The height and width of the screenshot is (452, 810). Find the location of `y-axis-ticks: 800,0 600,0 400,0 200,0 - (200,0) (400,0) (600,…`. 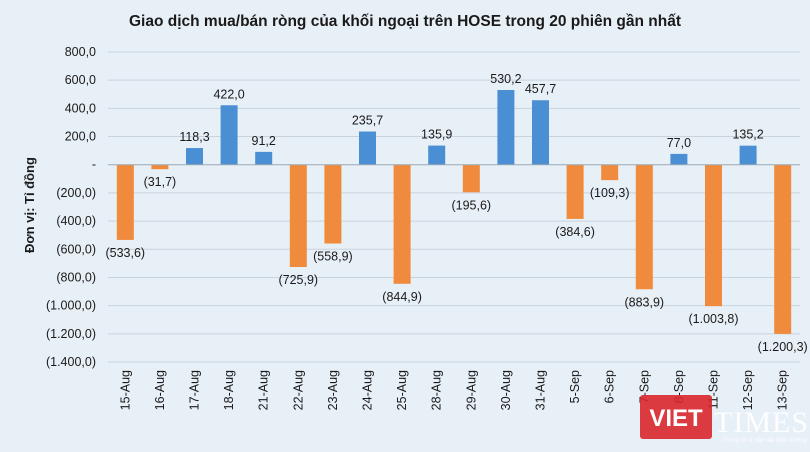

y-axis-ticks: 800,0 600,0 400,0 200,0 - (200,0) (400,0) (600,… is located at coordinates (71, 207).